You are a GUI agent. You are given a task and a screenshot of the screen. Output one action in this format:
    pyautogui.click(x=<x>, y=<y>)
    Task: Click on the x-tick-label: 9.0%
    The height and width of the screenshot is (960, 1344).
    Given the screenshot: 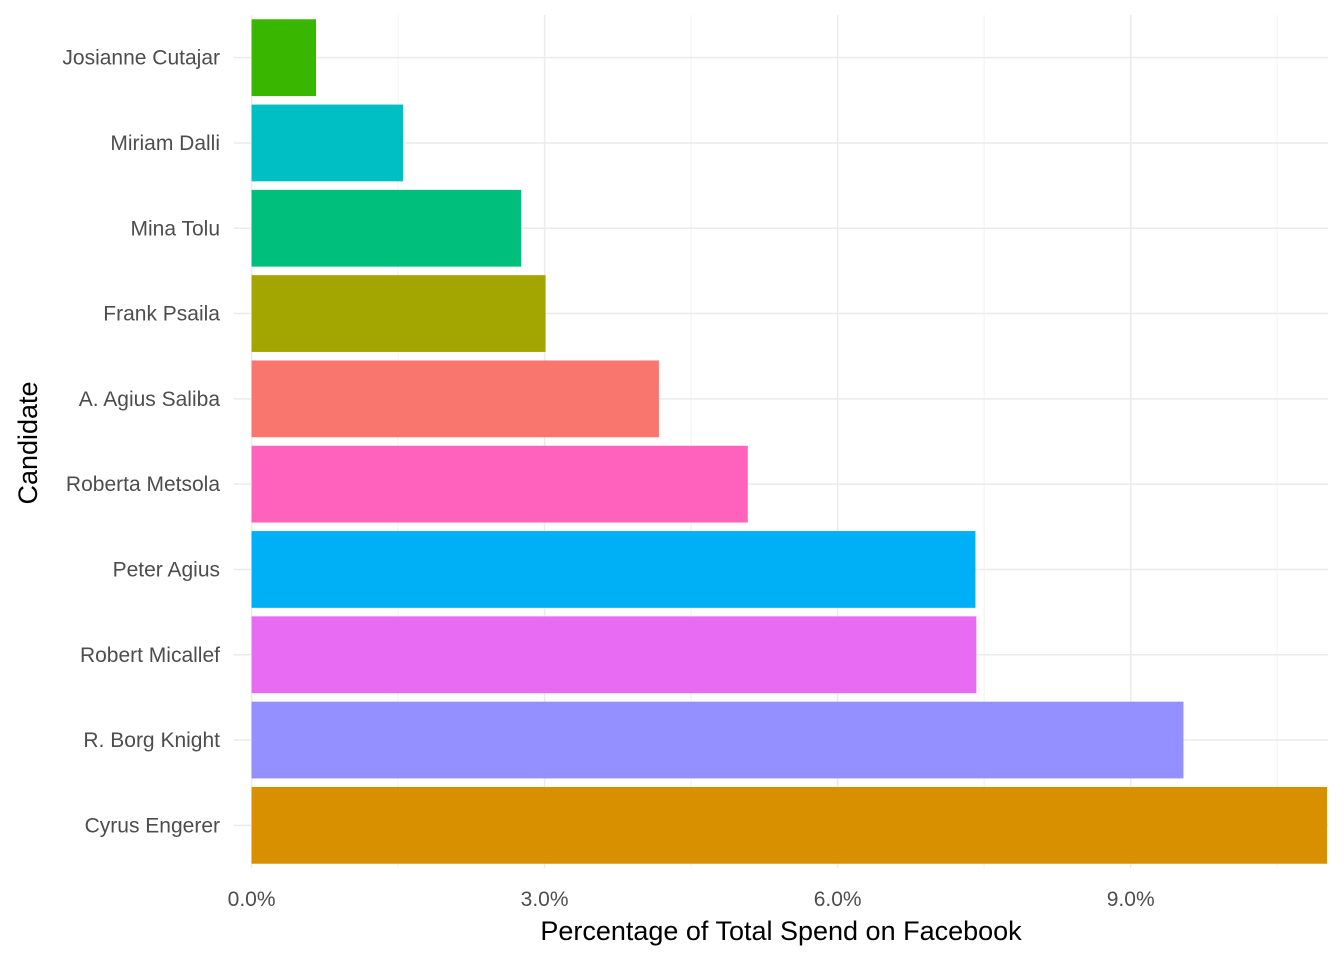 What is the action you would take?
    pyautogui.click(x=1131, y=899)
    